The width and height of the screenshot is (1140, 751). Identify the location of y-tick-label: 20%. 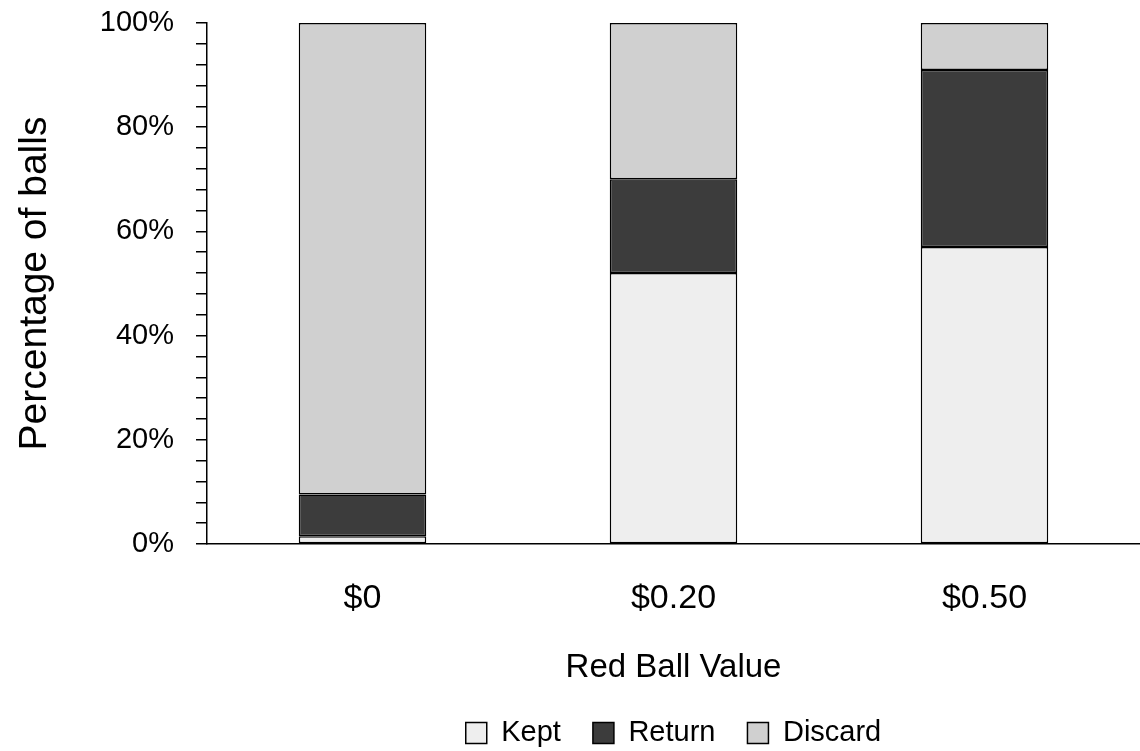
(144, 437).